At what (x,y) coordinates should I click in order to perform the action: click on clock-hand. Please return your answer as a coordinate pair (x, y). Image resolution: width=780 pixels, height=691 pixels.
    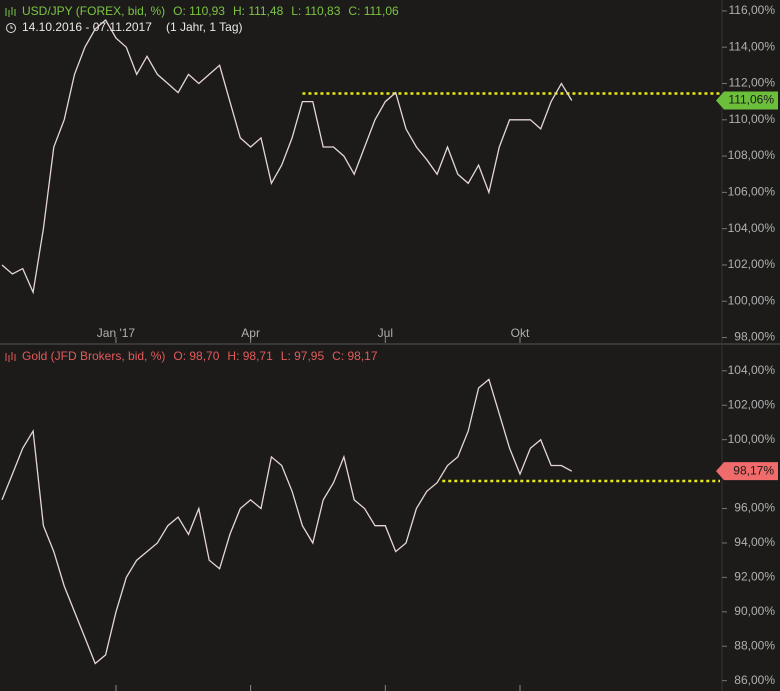
    Looking at the image, I should click on (11, 27).